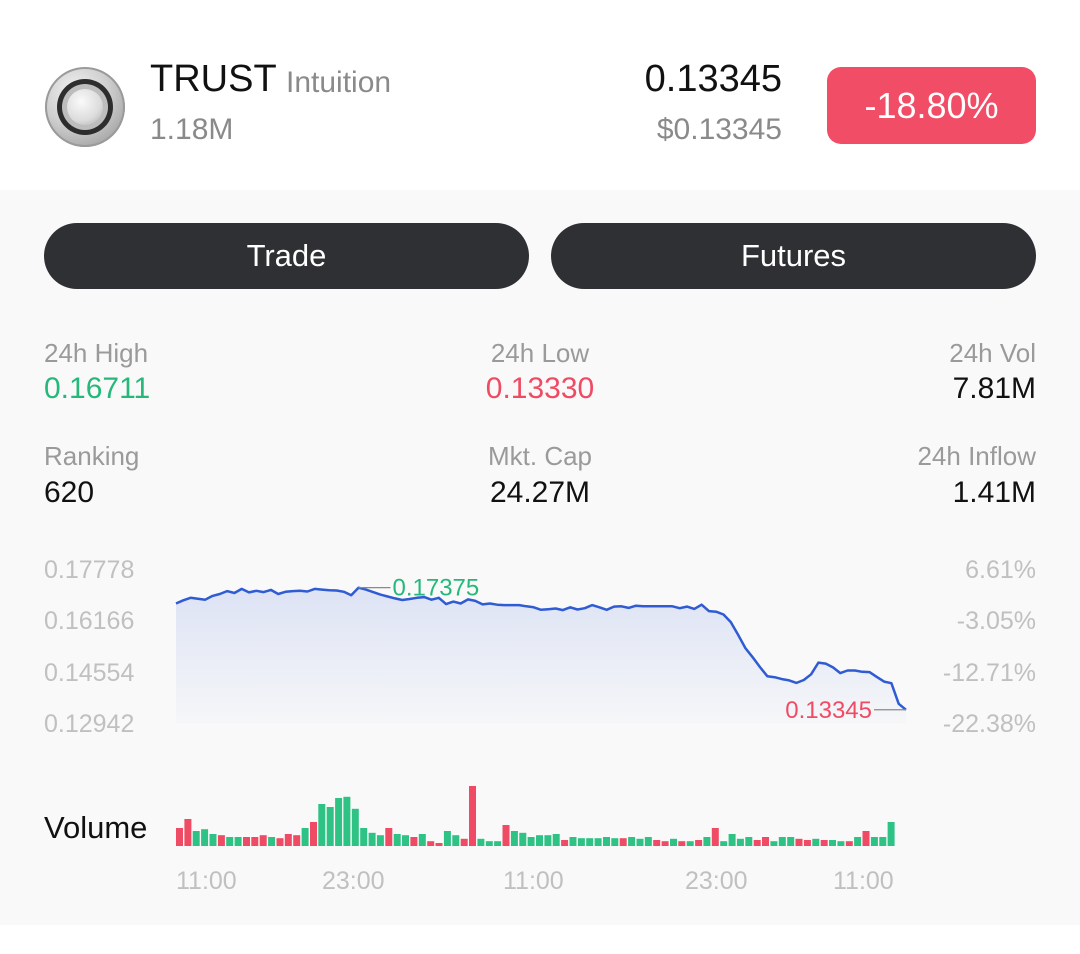 The image size is (1080, 954). I want to click on y-tick-label: 0.16166, so click(89, 621).